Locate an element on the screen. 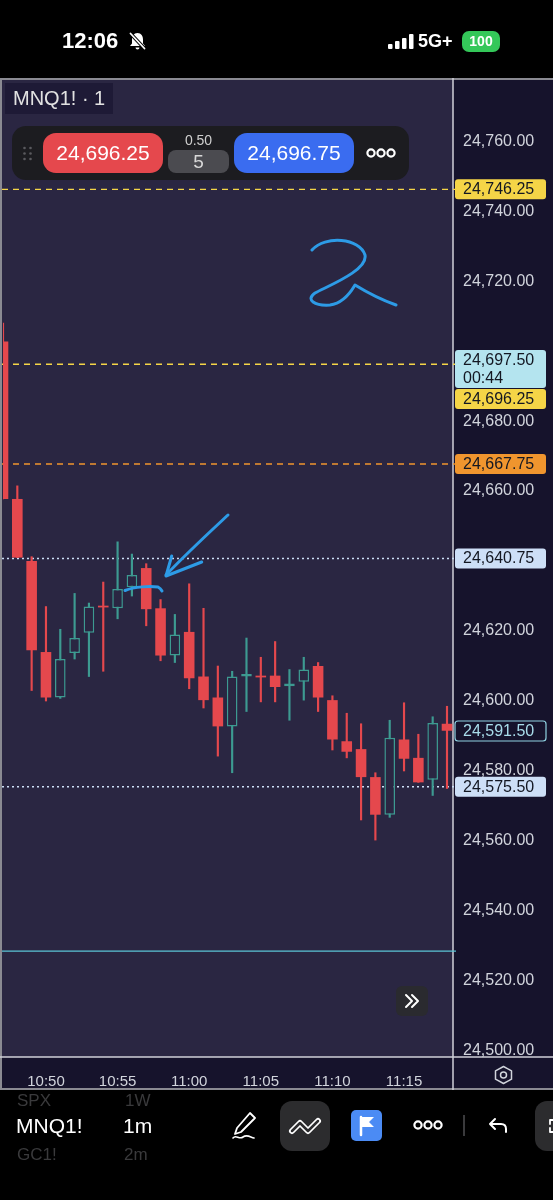  y-tick-label: 24,580.00 is located at coordinates (499, 770).